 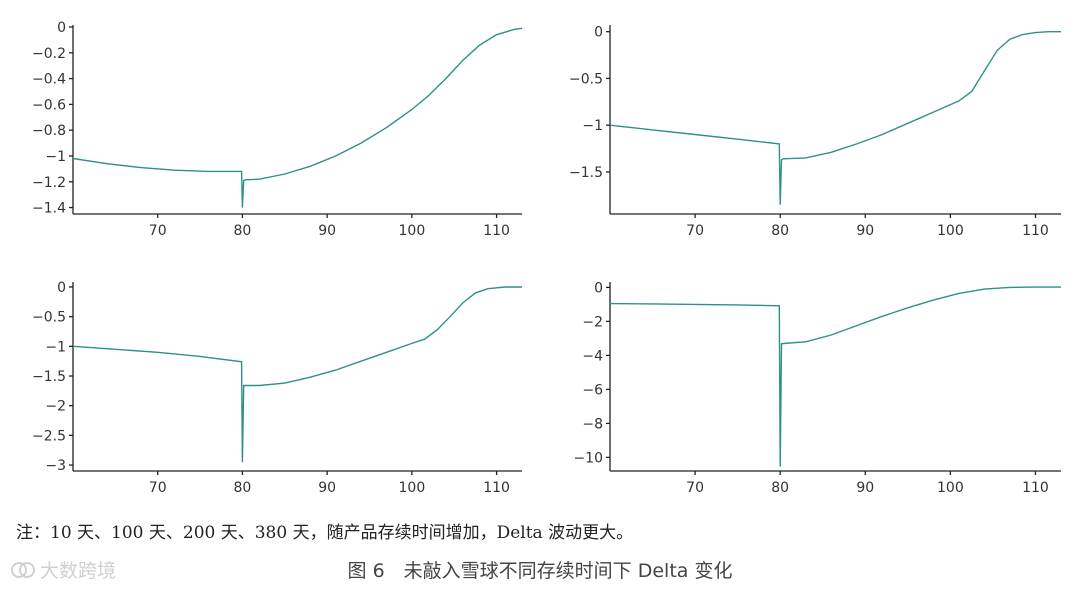 I want to click on y-tick-label: −1.2, so click(x=49, y=183).